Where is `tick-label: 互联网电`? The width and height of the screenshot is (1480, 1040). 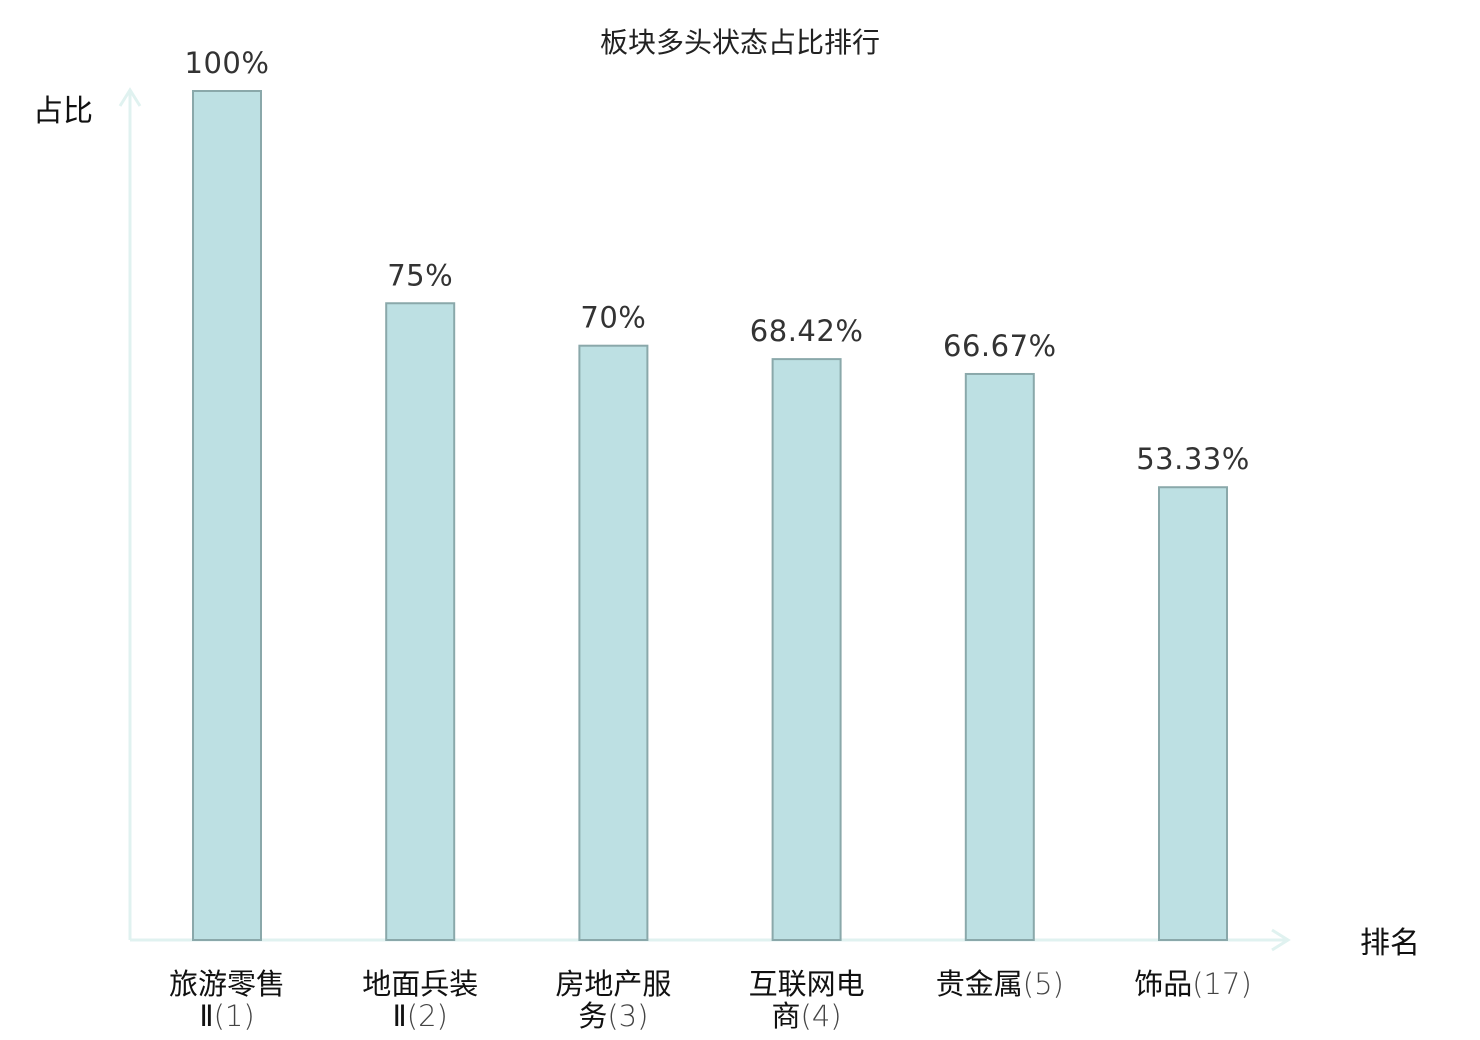
tick-label: 互联网电 is located at coordinates (807, 984).